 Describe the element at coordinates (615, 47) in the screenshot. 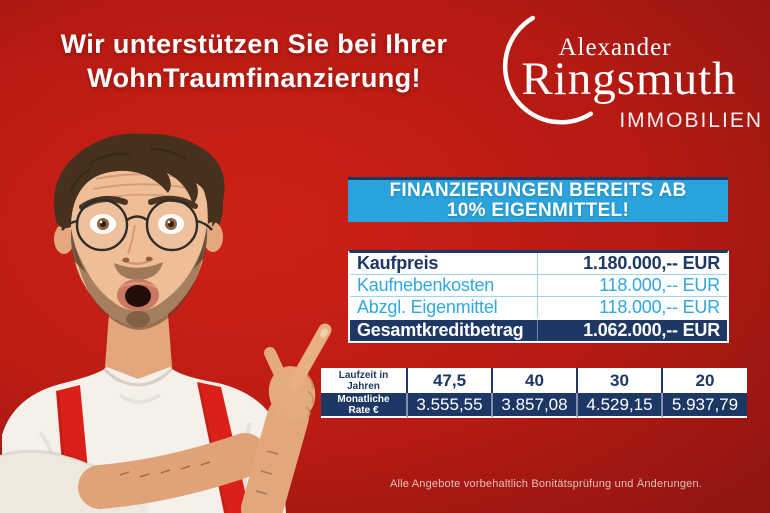

I see `logo-first-name: Alexander` at that location.